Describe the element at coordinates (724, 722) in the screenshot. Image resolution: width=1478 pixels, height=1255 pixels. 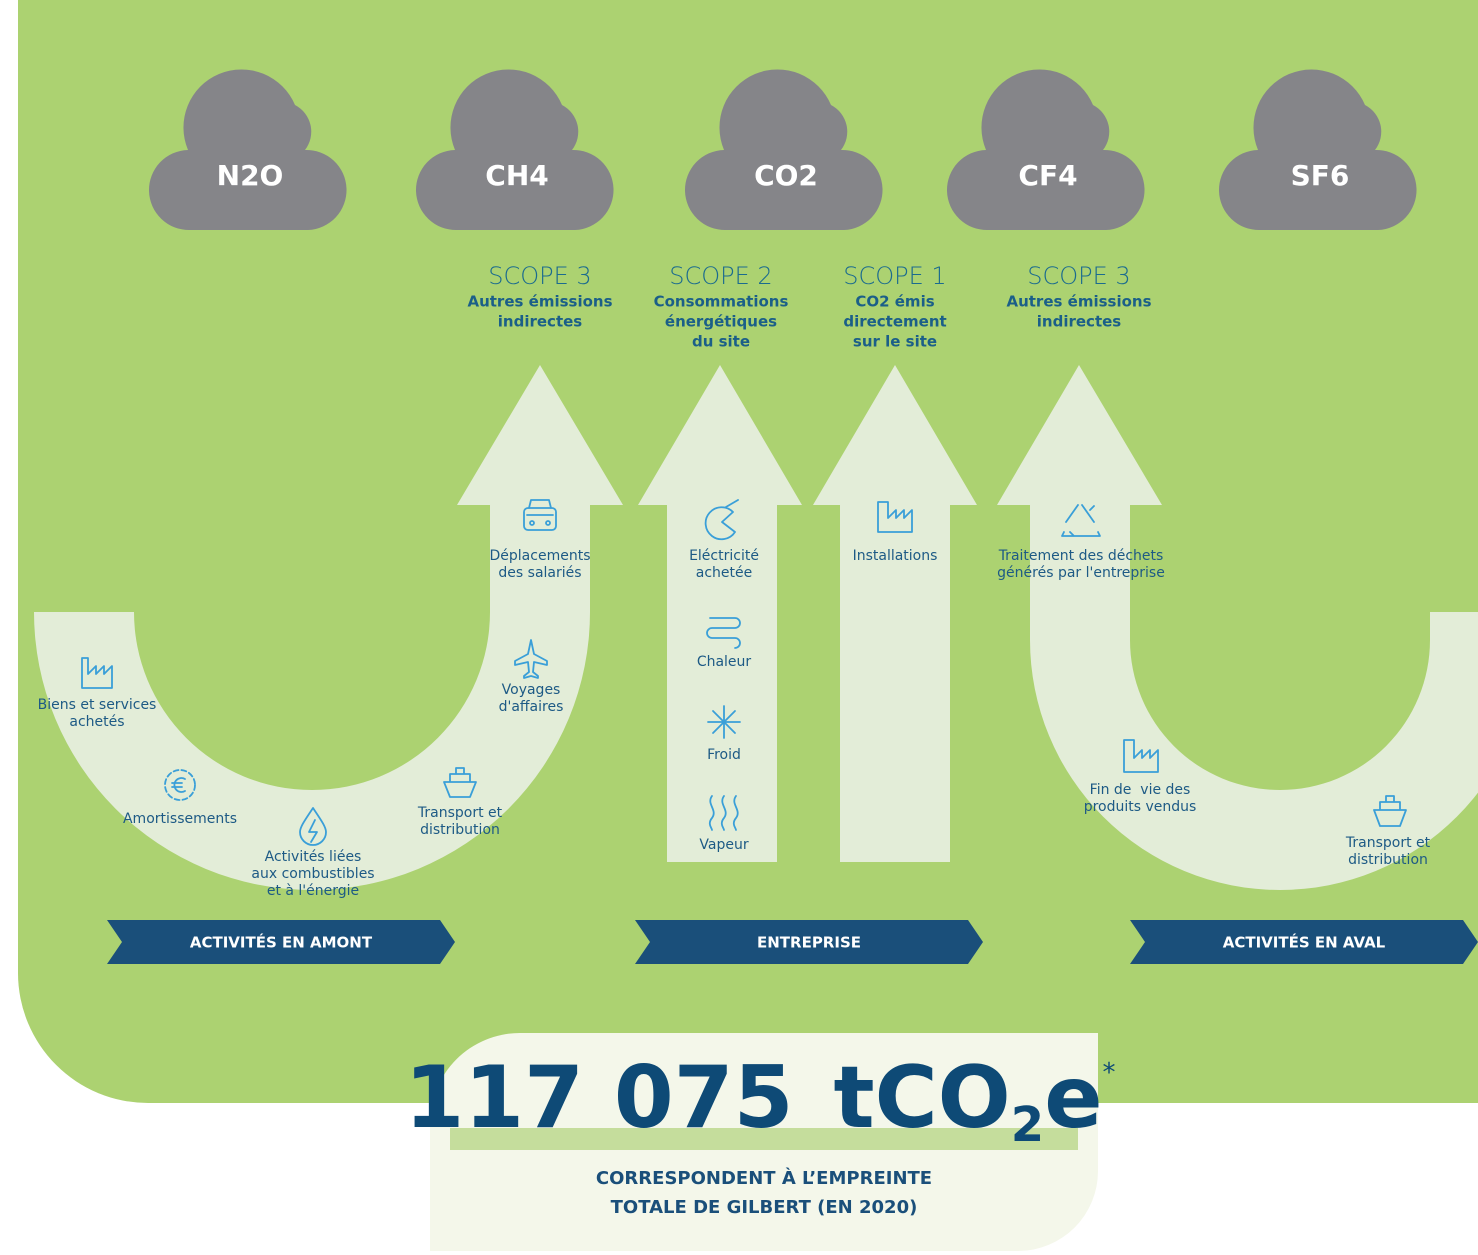
I see `cold-icon` at that location.